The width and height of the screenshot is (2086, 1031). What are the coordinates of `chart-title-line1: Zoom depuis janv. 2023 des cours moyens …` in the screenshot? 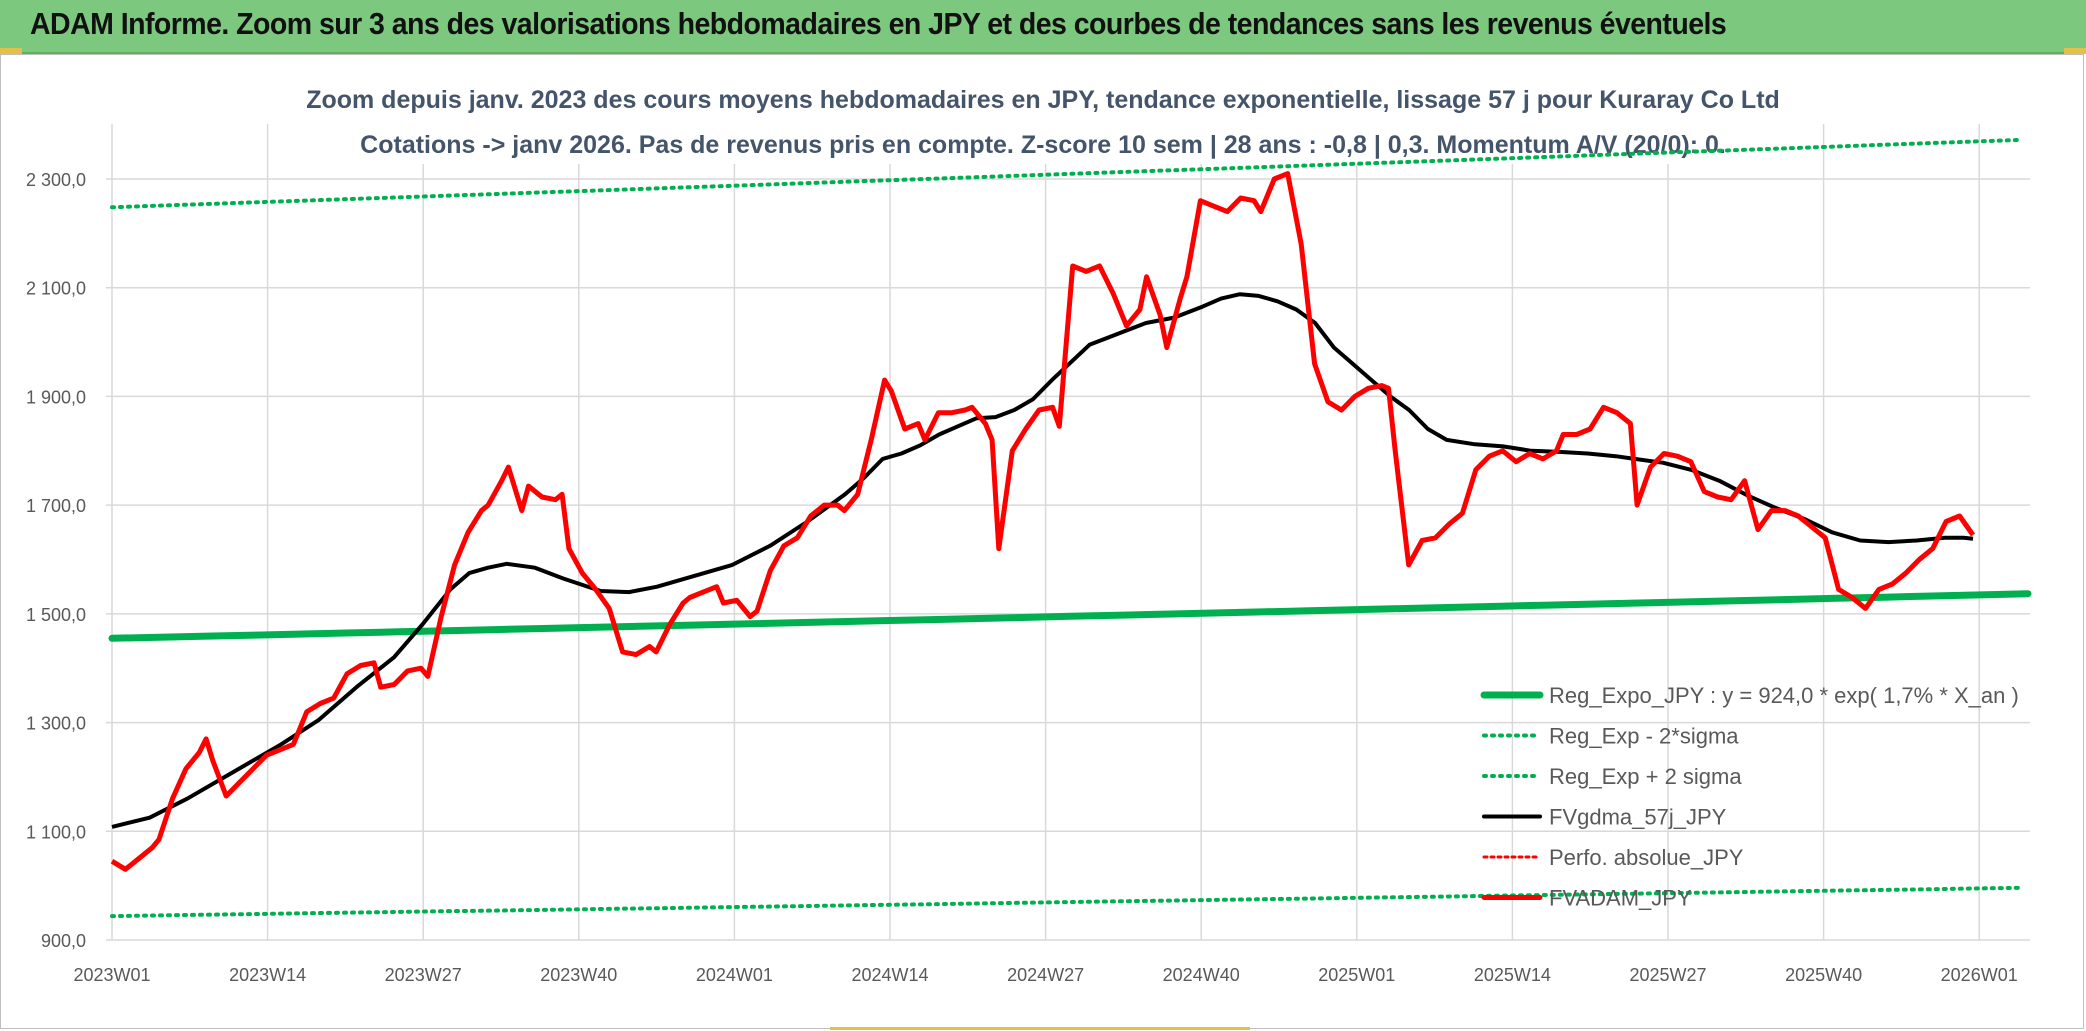 It's located at (1043, 100).